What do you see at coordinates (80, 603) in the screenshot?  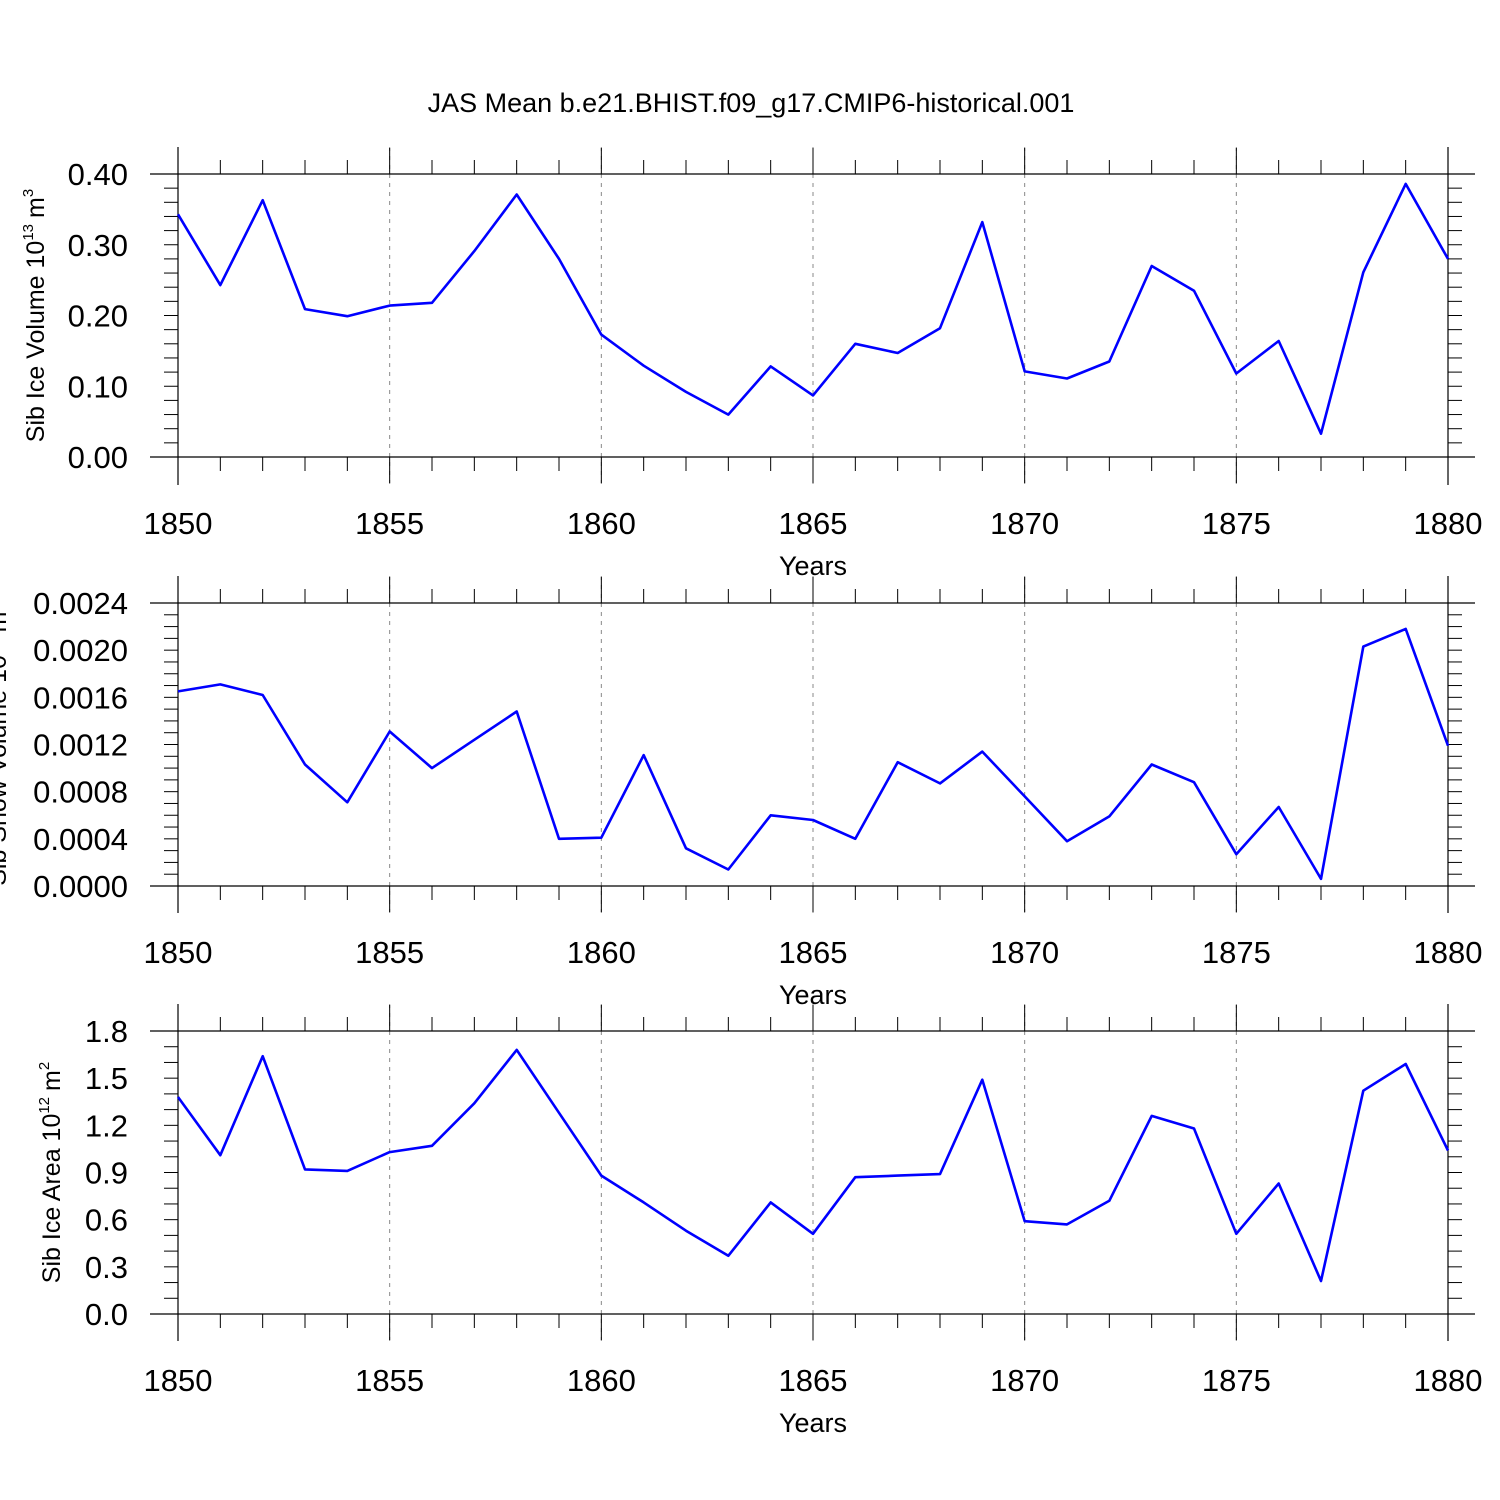 I see `y-tick-label: 0.0024` at bounding box center [80, 603].